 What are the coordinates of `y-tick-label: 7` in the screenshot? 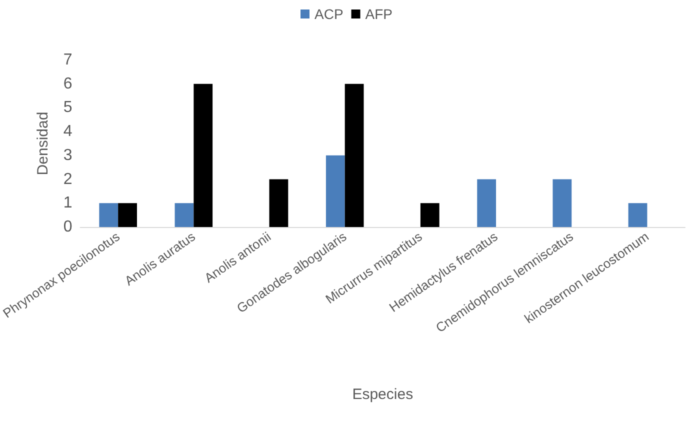 It's located at (67, 60).